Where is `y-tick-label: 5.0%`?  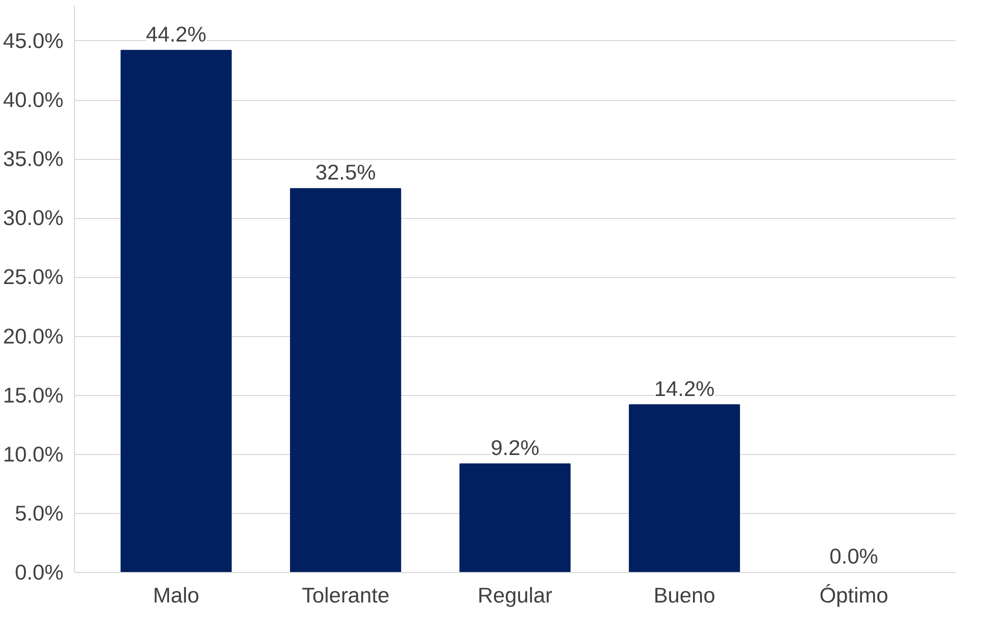 y-tick-label: 5.0% is located at coordinates (39, 513).